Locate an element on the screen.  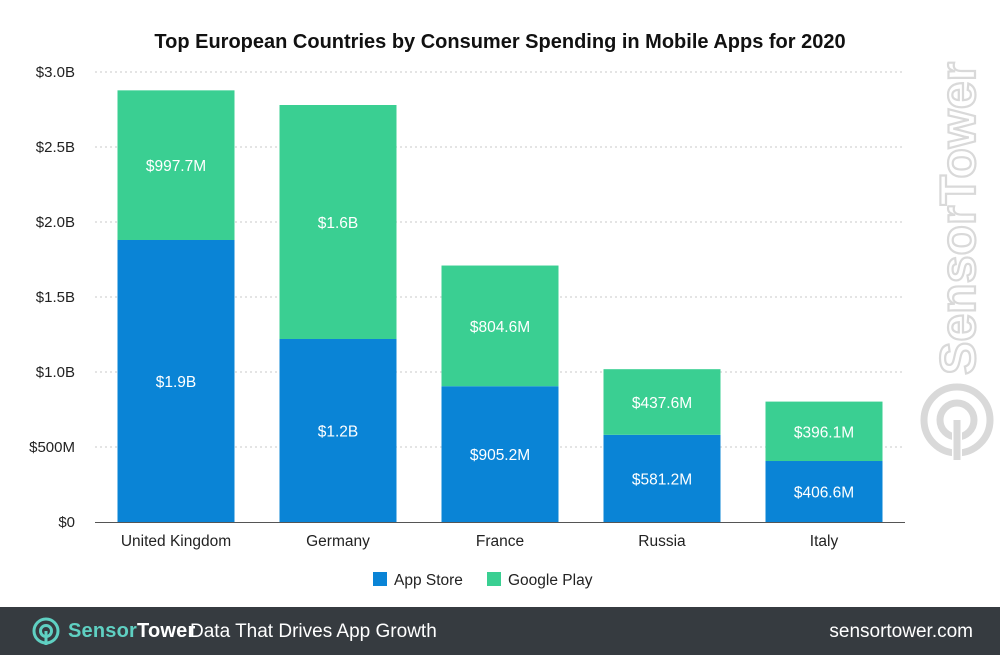
footer-brand: SensorTower is located at coordinates (131, 631).